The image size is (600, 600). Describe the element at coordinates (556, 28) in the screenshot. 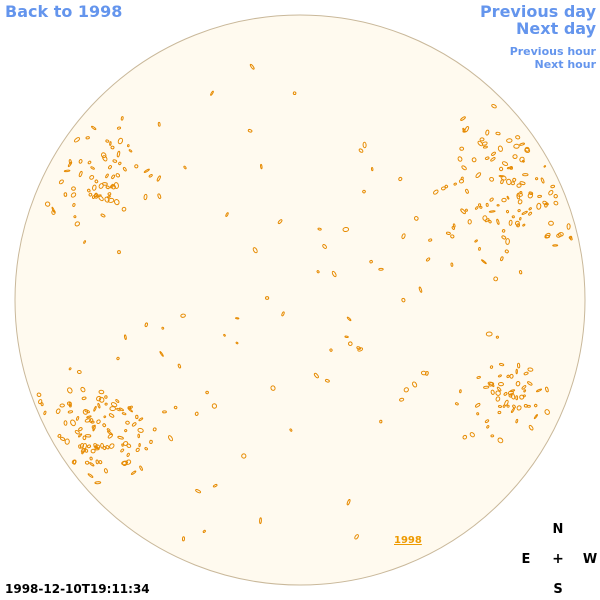

I see `next-day-link: Next day` at that location.